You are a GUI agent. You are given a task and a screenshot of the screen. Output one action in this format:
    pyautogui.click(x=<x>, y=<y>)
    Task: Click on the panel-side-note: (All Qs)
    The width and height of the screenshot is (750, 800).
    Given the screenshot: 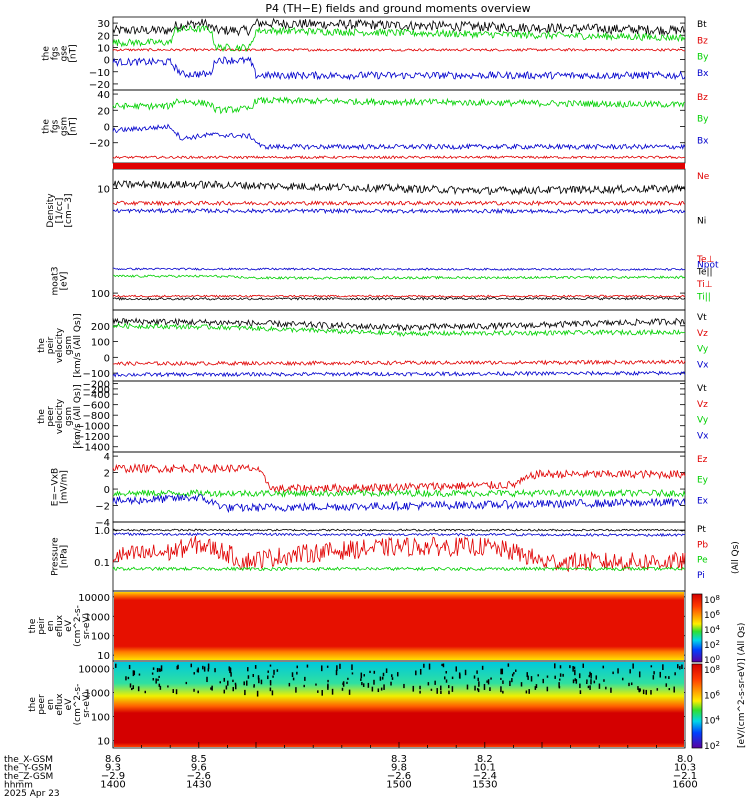 What is the action you would take?
    pyautogui.click(x=736, y=557)
    